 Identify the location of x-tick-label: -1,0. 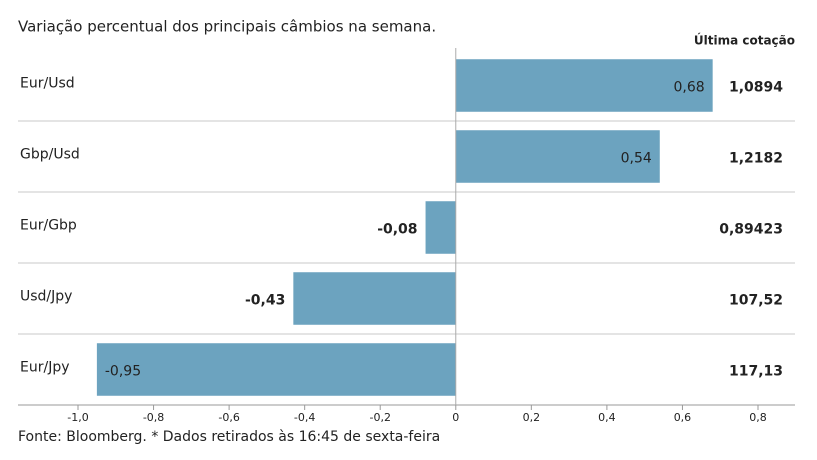
(77, 417).